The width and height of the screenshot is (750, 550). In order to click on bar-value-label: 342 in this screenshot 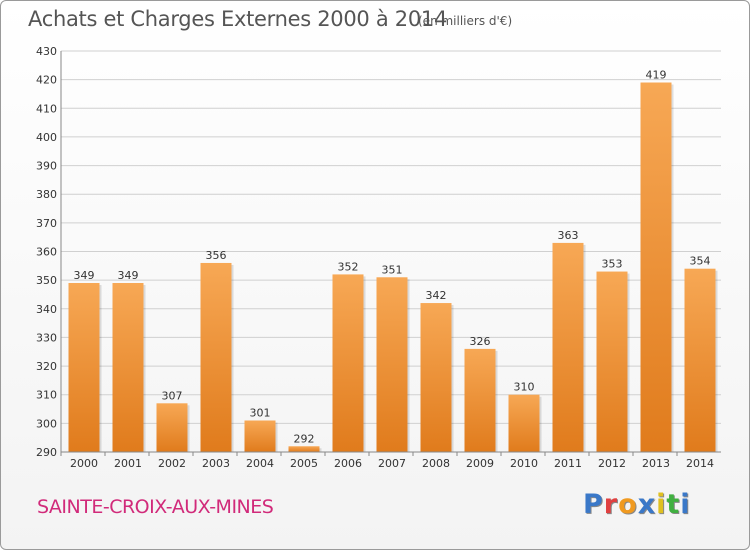, I will do `click(436, 295)`.